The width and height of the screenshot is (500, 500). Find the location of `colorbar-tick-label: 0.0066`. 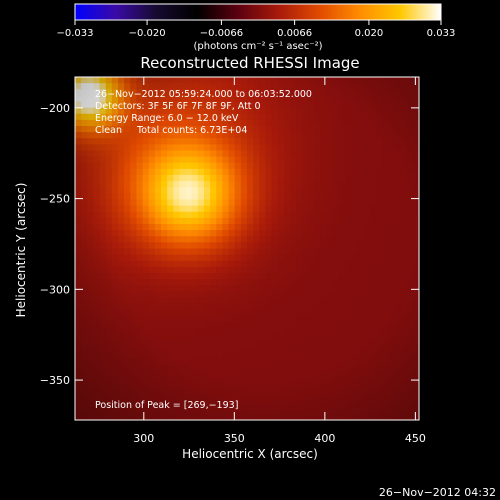

colorbar-tick-label: 0.0066 is located at coordinates (294, 33).